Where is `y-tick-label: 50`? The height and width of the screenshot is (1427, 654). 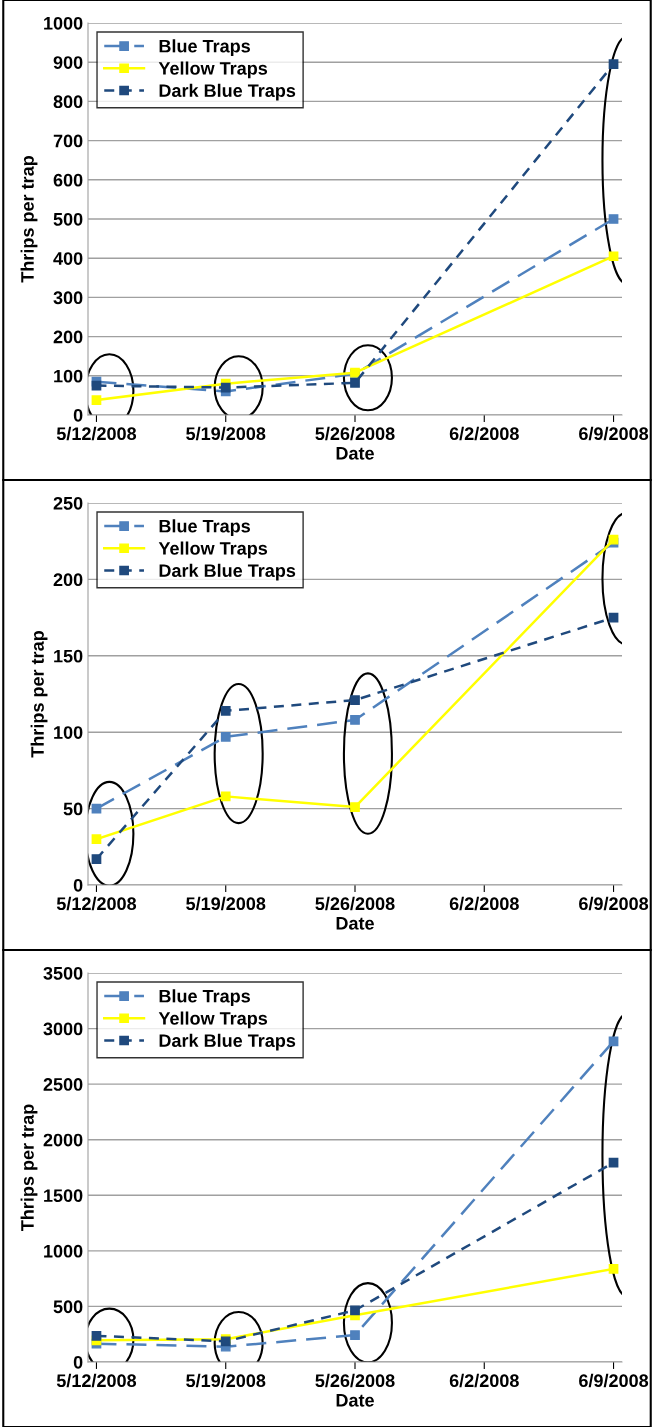 y-tick-label: 50 is located at coordinates (73, 809).